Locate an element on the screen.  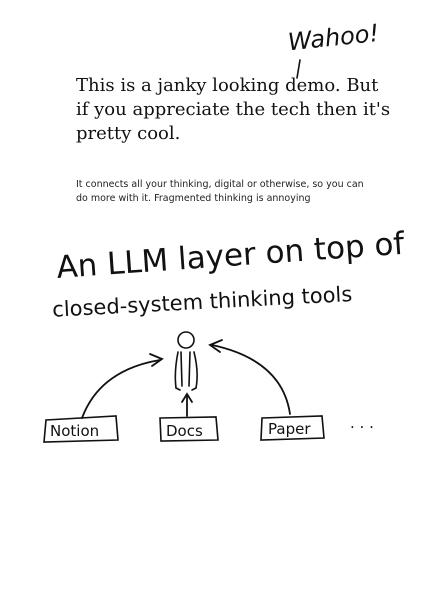
arrow-right-icon is located at coordinates (249, 377).